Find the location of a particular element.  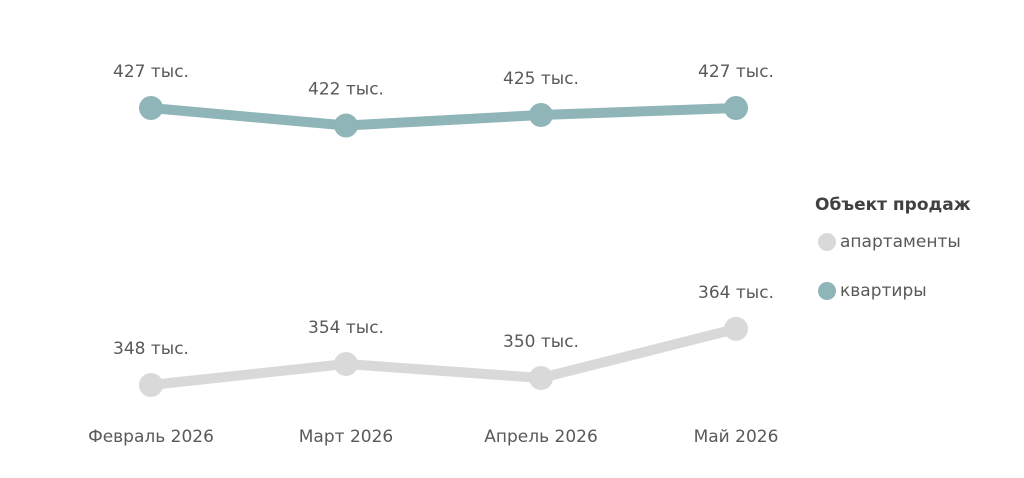

x-tick-label: Апрель 2026 is located at coordinates (541, 437).